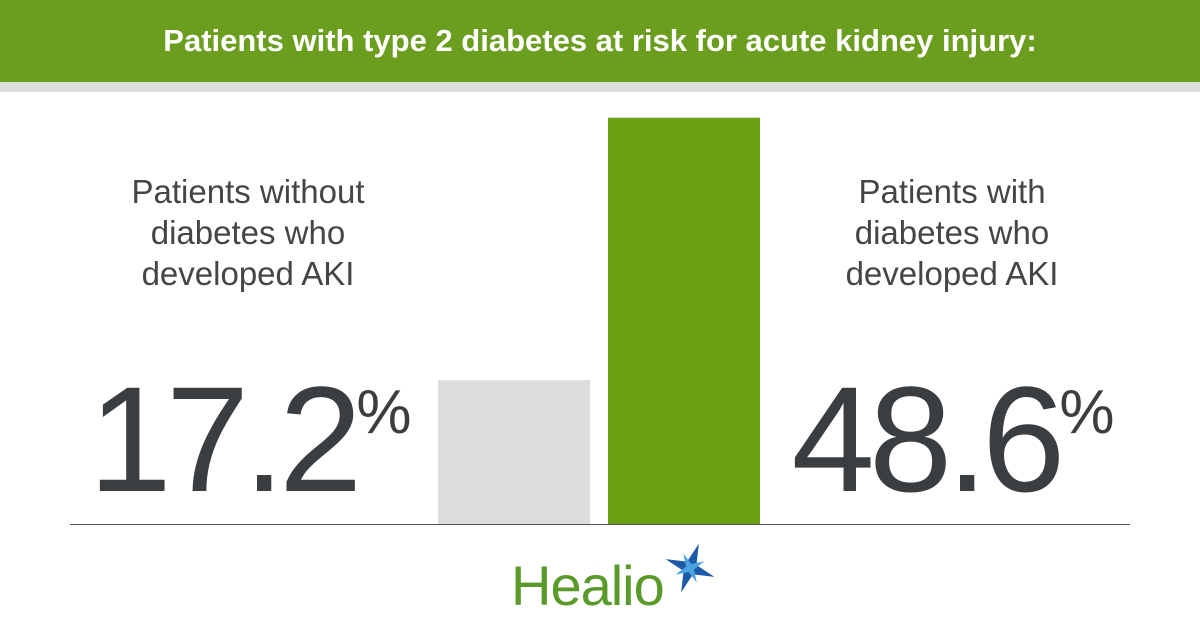 The image size is (1200, 630). I want to click on divider-strip, so click(600, 87).